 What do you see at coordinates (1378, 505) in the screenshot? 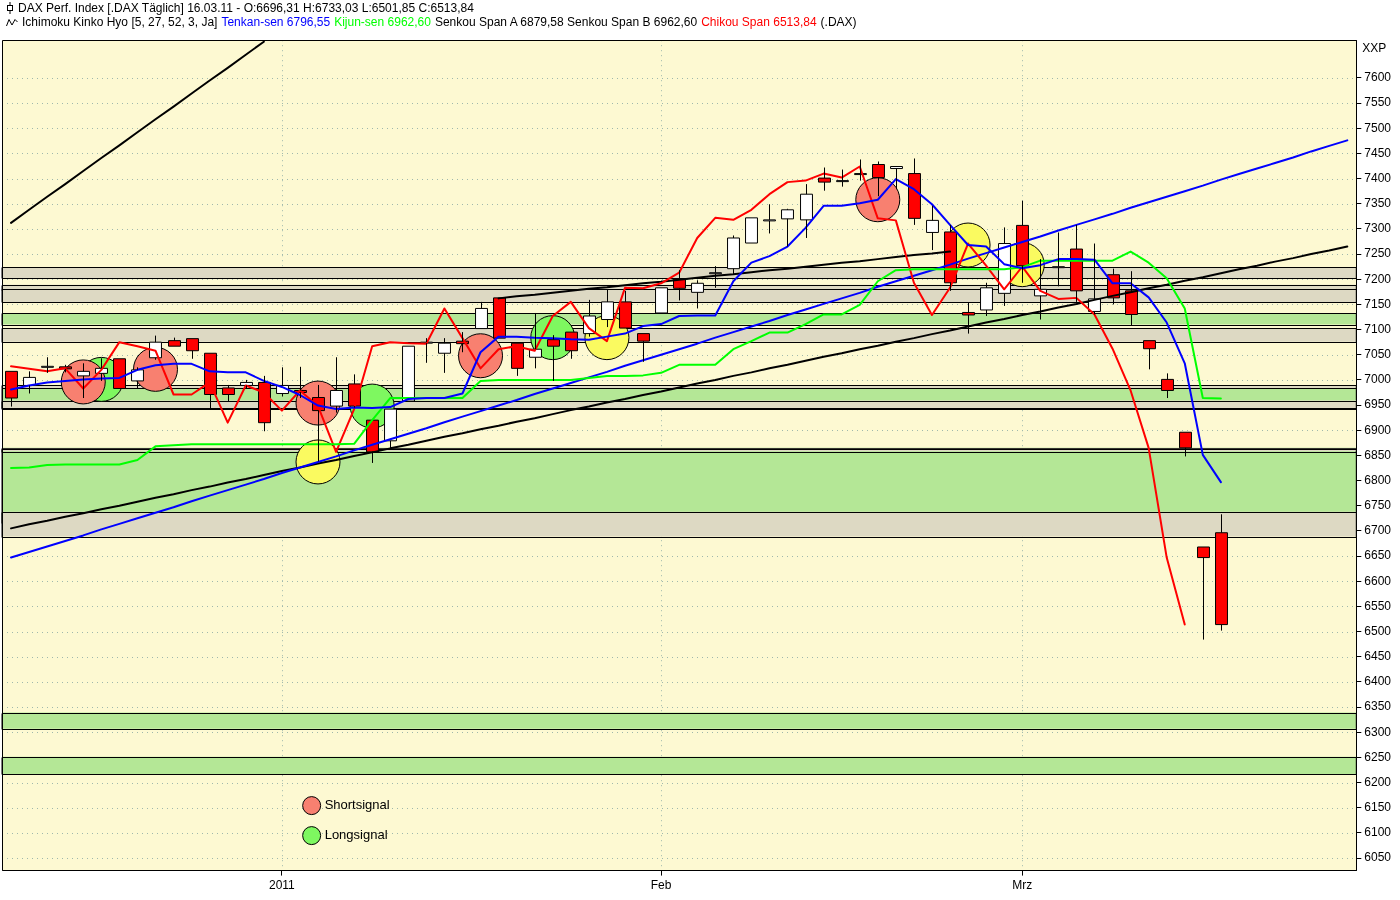
I see `y-tick-label: 6750` at bounding box center [1378, 505].